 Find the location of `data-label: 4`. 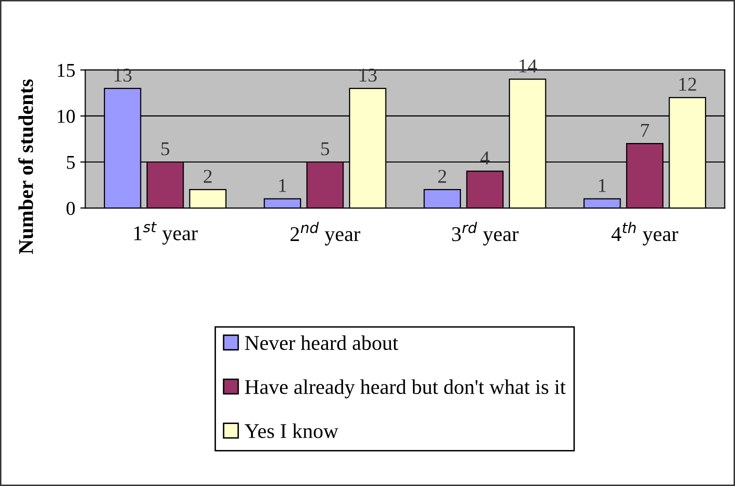

data-label: 4 is located at coordinates (485, 158).